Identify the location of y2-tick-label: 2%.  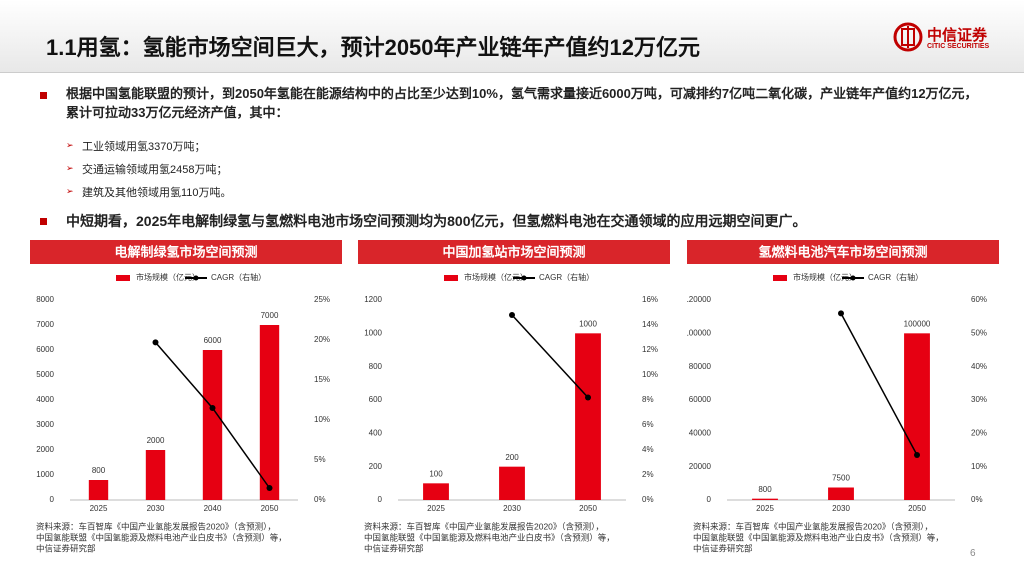
(648, 474).